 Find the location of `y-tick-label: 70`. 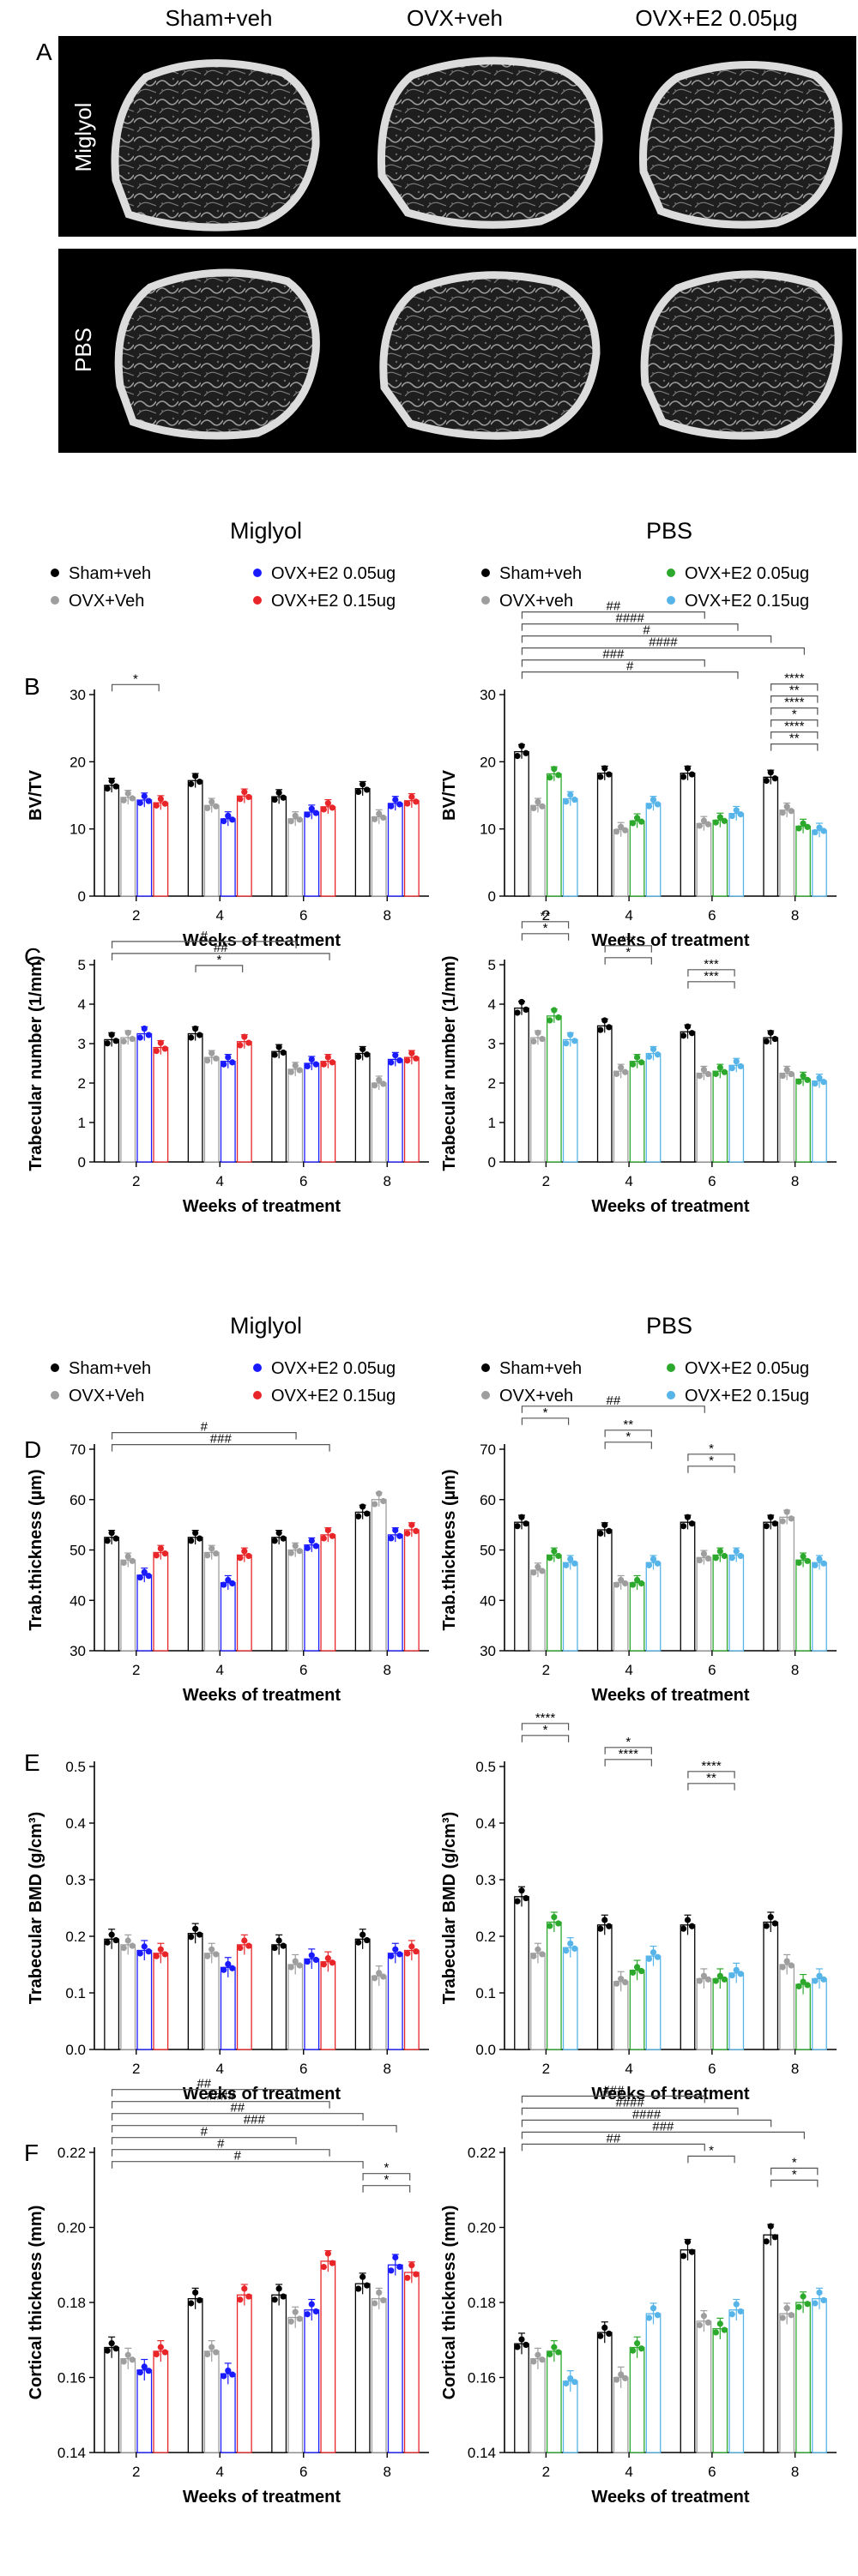

y-tick-label: 70 is located at coordinates (488, 1449).